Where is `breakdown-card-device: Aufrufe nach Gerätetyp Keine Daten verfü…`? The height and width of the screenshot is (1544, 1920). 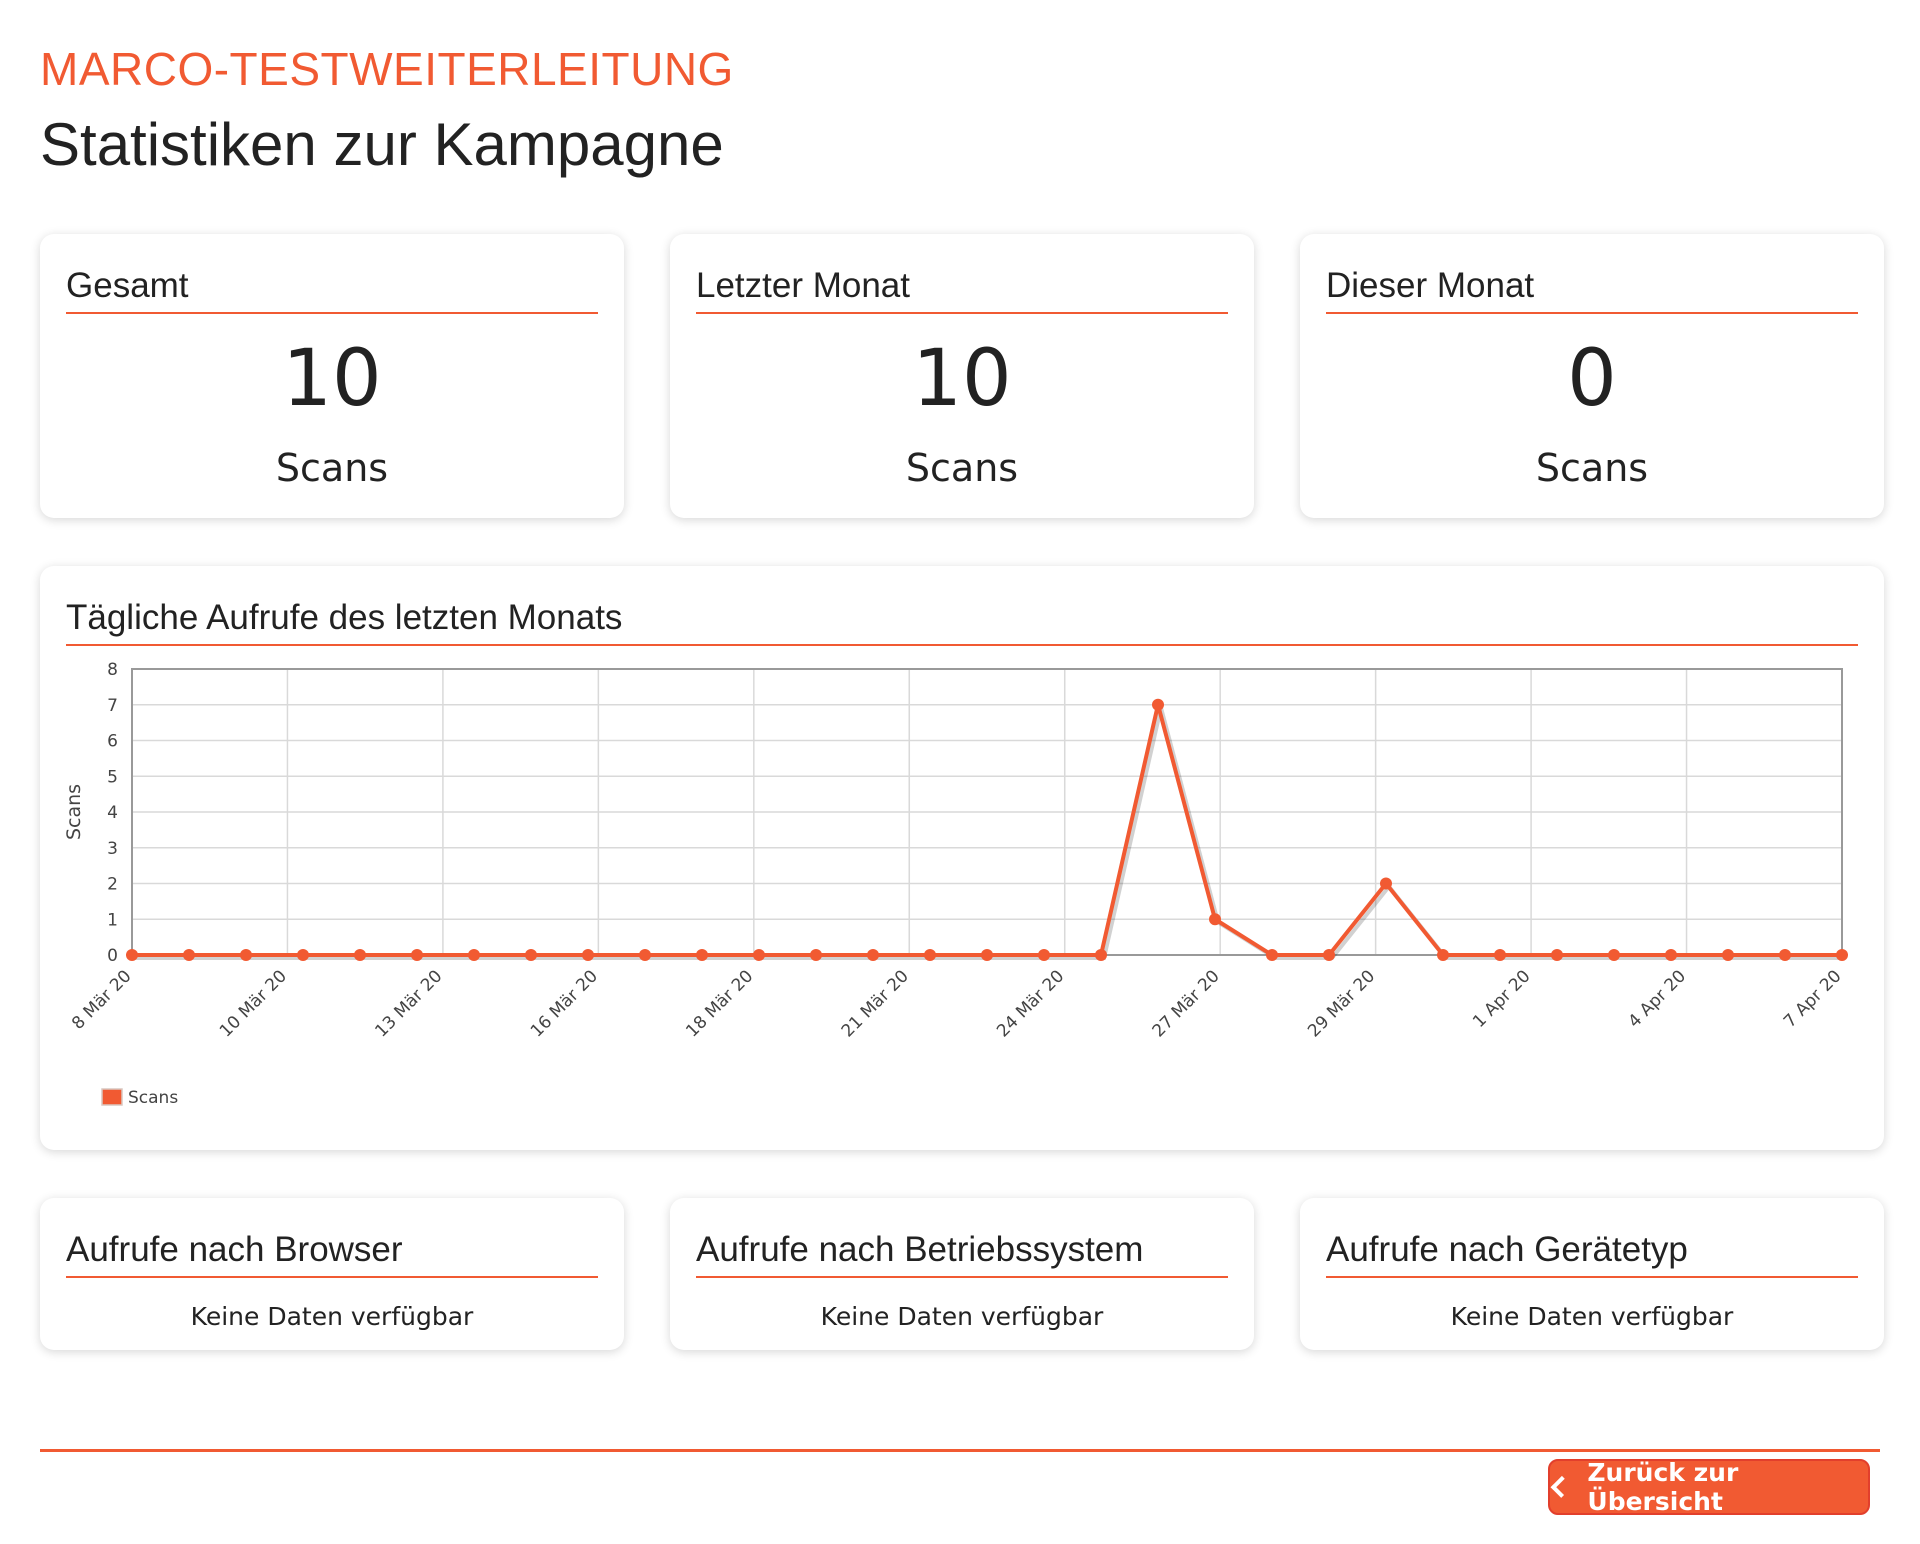
breakdown-card-device: Aufrufe nach Gerätetyp Keine Daten verfü… is located at coordinates (1592, 1274).